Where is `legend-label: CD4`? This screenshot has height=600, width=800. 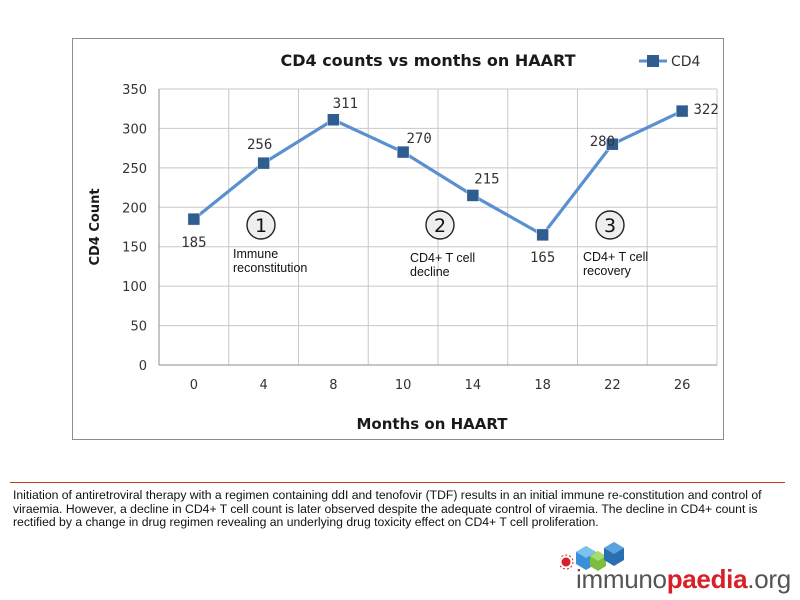 legend-label: CD4 is located at coordinates (686, 62).